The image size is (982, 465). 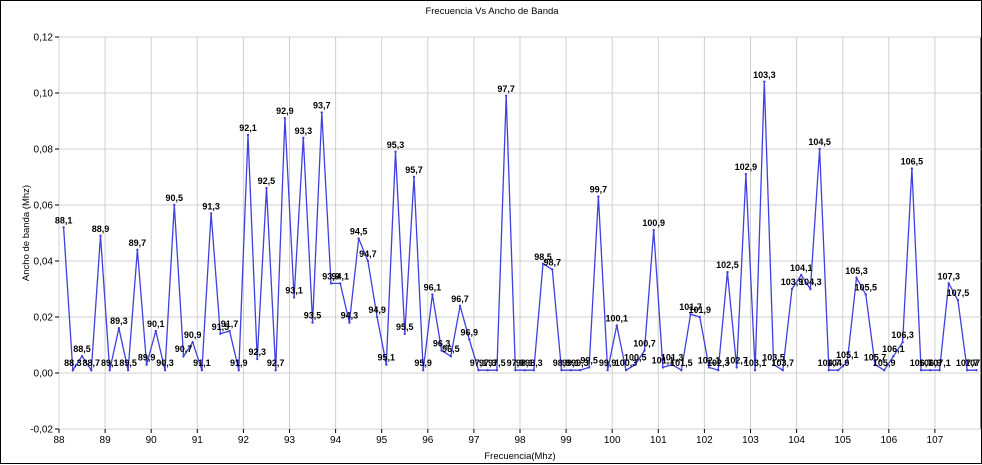 I want to click on y-tick-label: 0,06, so click(x=44, y=206).